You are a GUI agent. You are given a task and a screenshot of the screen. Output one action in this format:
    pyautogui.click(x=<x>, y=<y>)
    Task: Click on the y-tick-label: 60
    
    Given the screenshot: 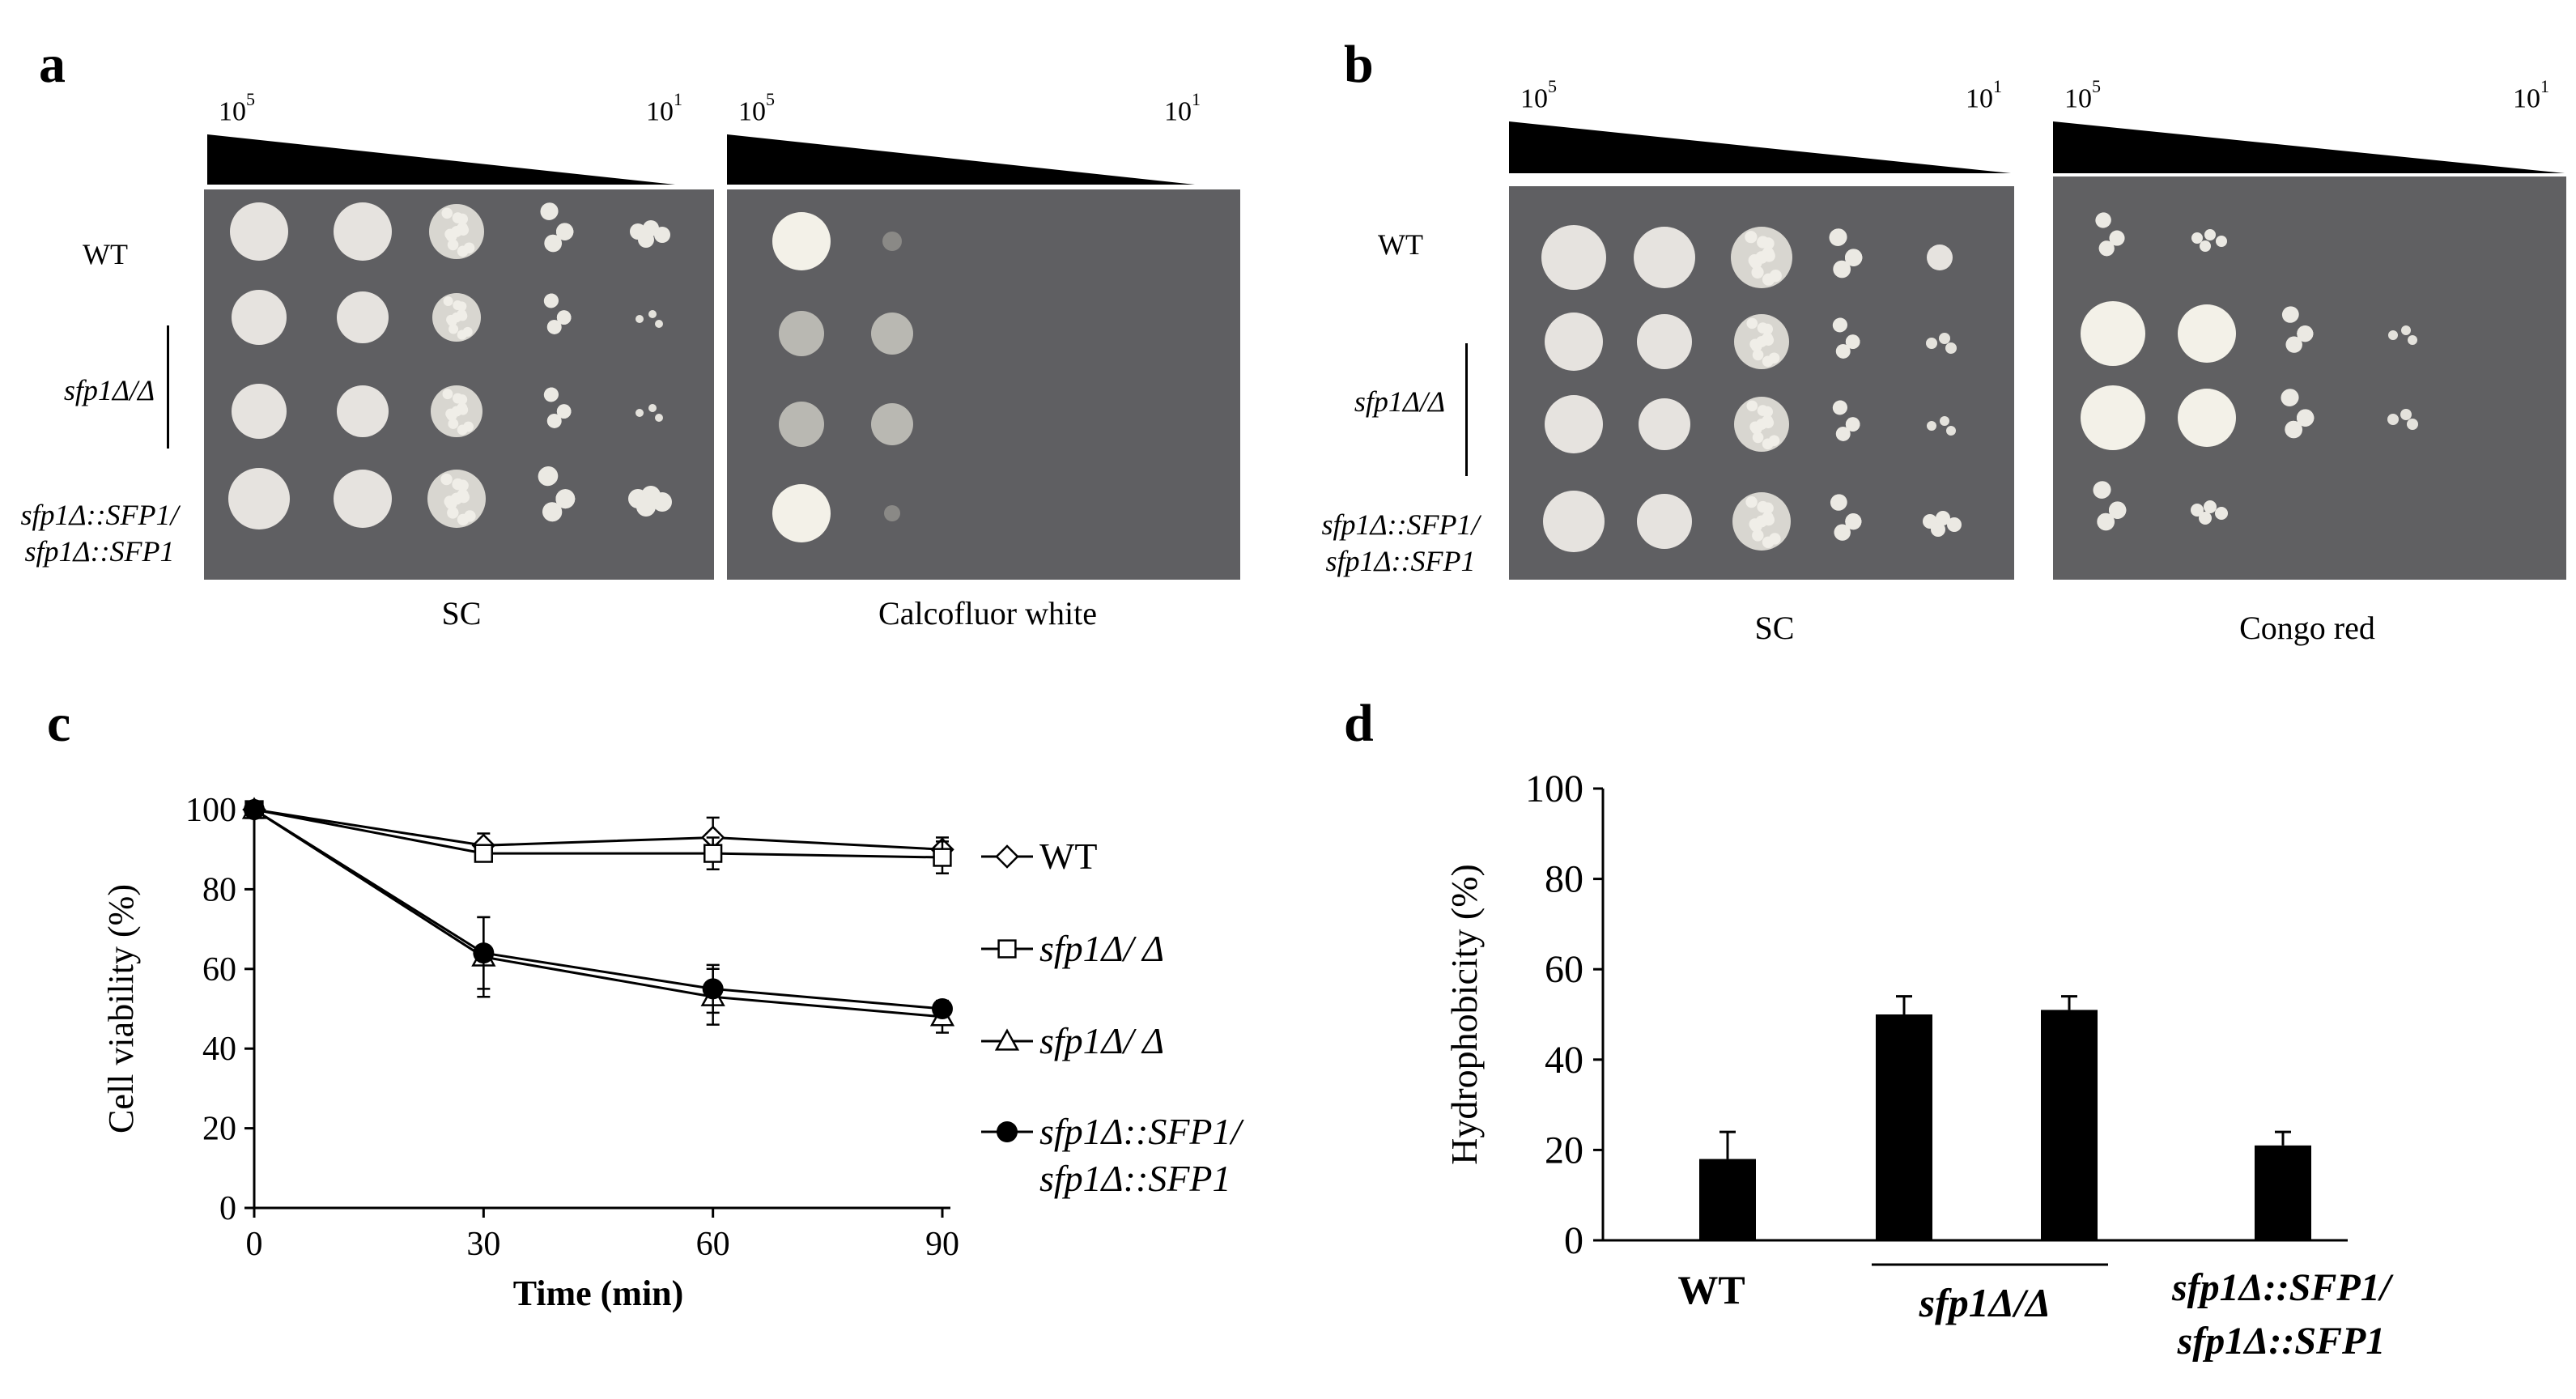 What is the action you would take?
    pyautogui.click(x=219, y=970)
    